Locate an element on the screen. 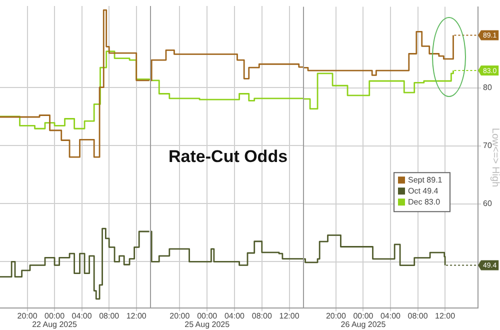  text: Rate-Cut Odds is located at coordinates (228, 156).